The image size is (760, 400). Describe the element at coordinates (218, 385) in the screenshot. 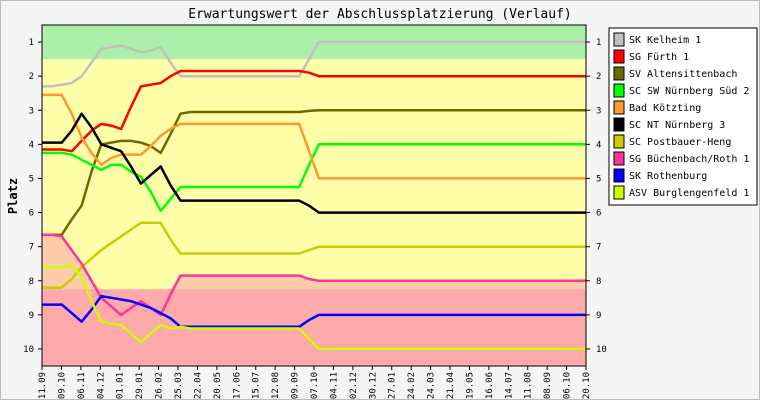

I see `x-tick-label-9: 20.05` at that location.